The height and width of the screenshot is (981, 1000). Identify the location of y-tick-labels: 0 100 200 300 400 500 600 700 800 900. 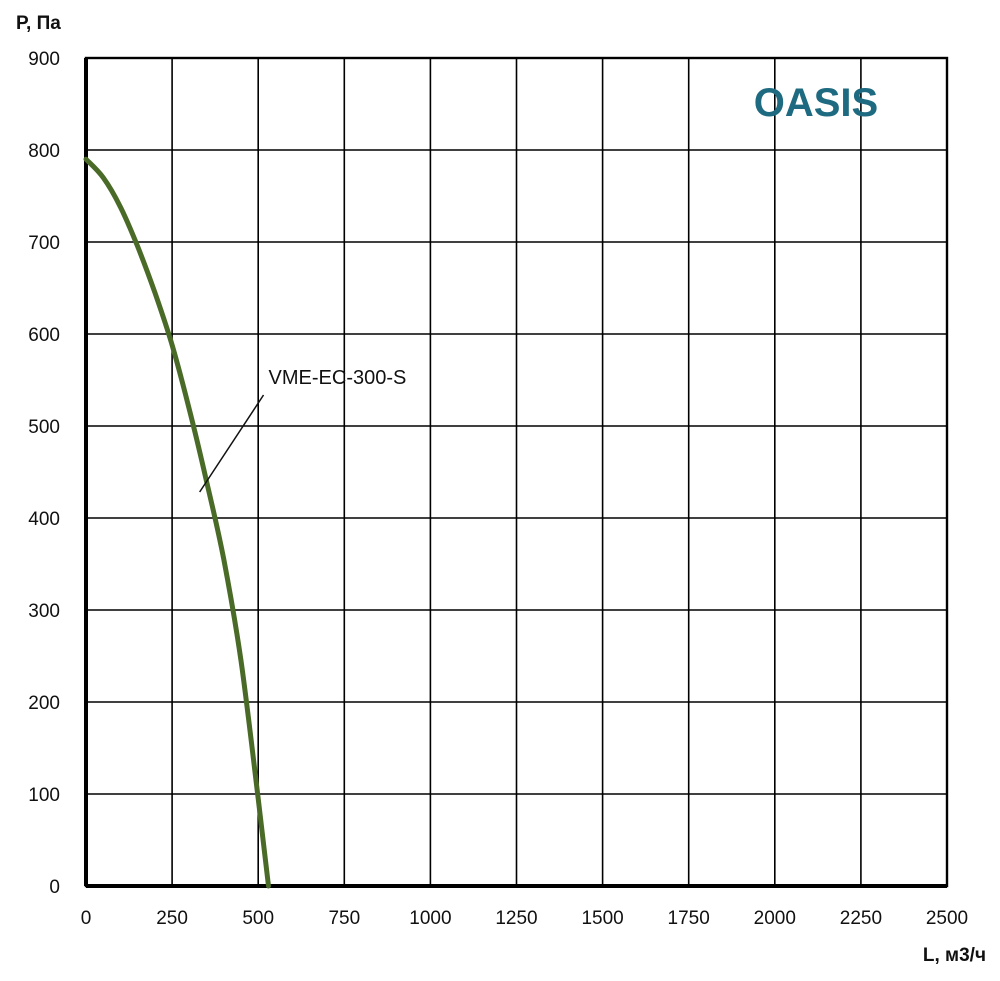
(44, 473).